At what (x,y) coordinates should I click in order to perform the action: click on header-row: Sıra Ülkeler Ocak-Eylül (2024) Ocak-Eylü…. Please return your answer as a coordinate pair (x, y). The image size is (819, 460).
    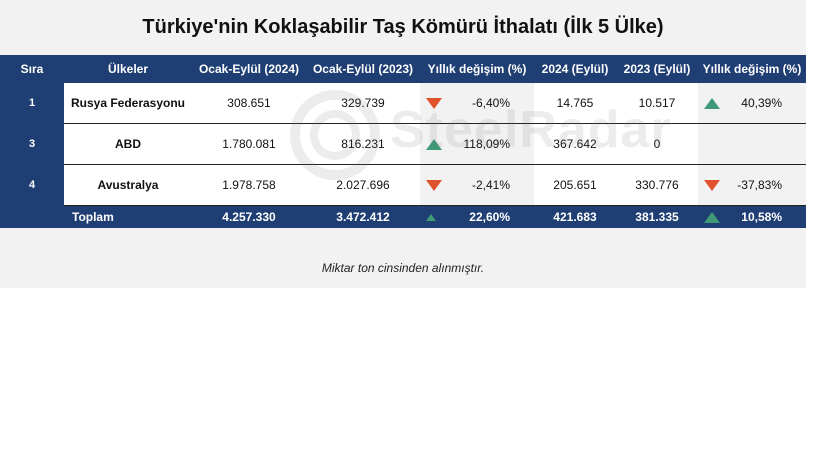
    Looking at the image, I should click on (403, 69).